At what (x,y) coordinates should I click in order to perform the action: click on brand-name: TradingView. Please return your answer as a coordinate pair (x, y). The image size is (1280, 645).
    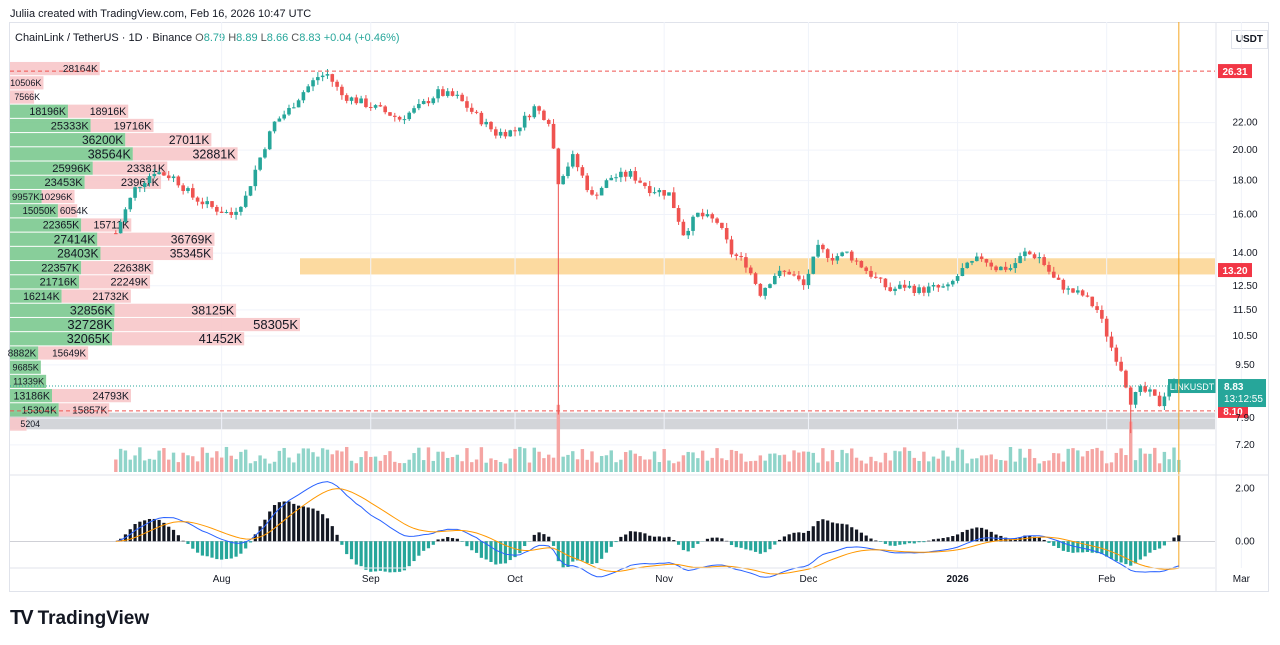
    Looking at the image, I should click on (93, 618).